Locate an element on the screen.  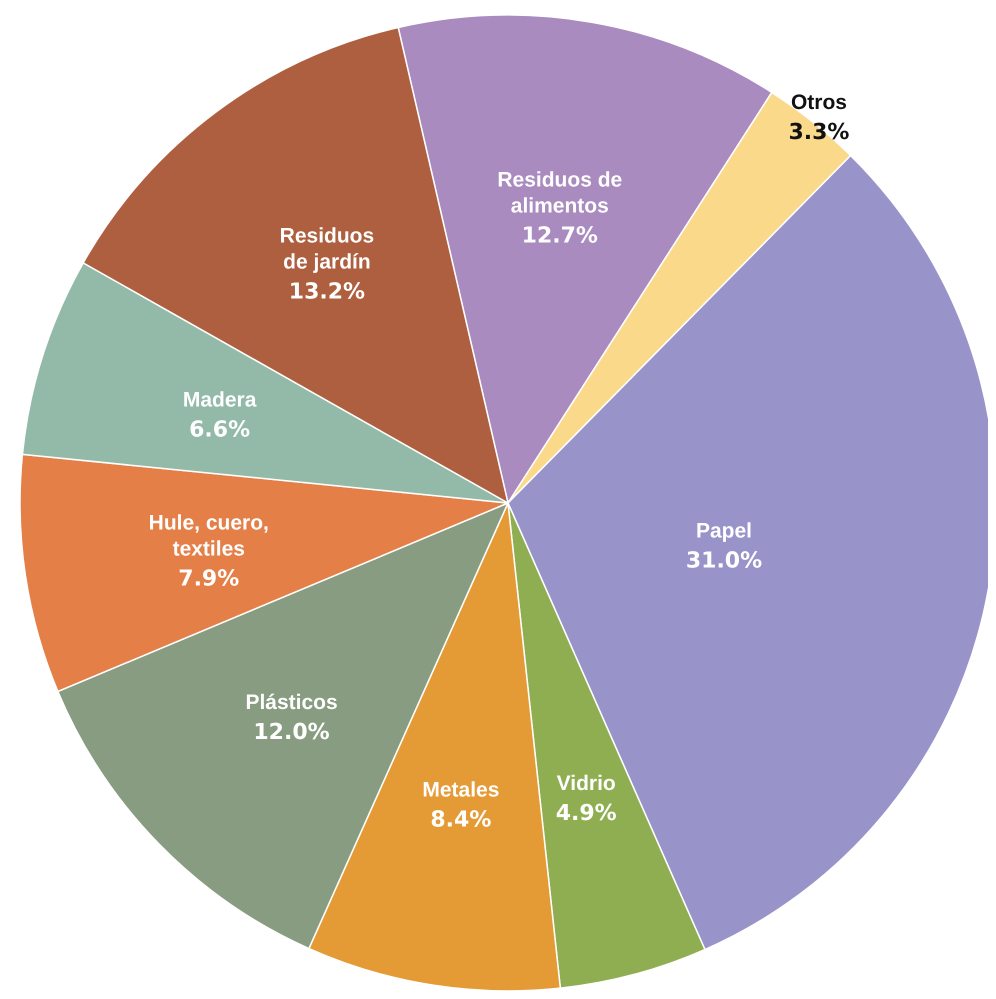
data-label: 31.0% is located at coordinates (724, 561).